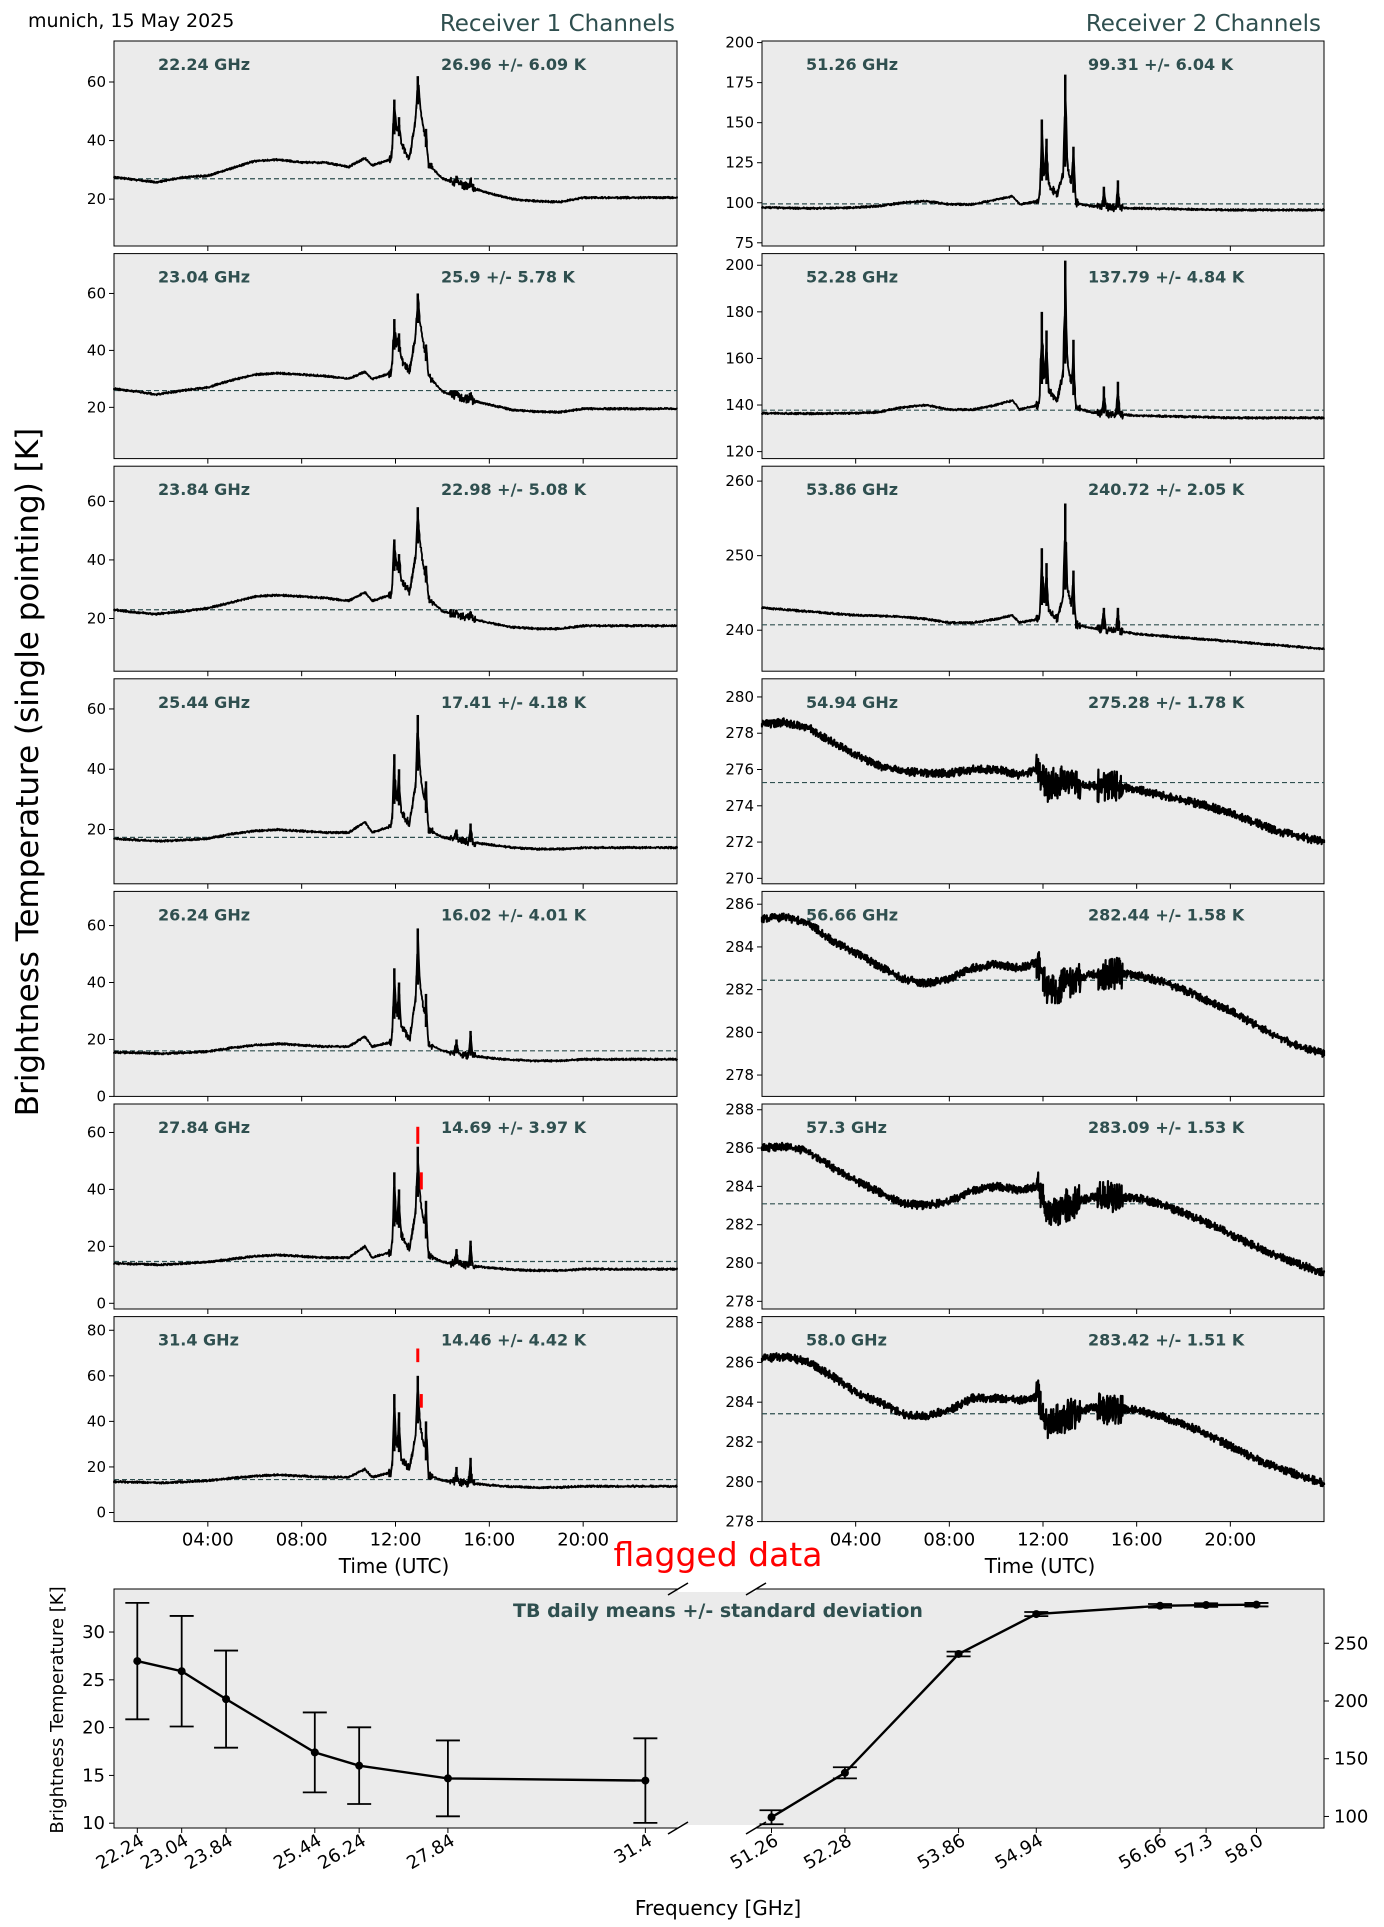  I want to click on y-tick-label: 120, so click(739, 452).